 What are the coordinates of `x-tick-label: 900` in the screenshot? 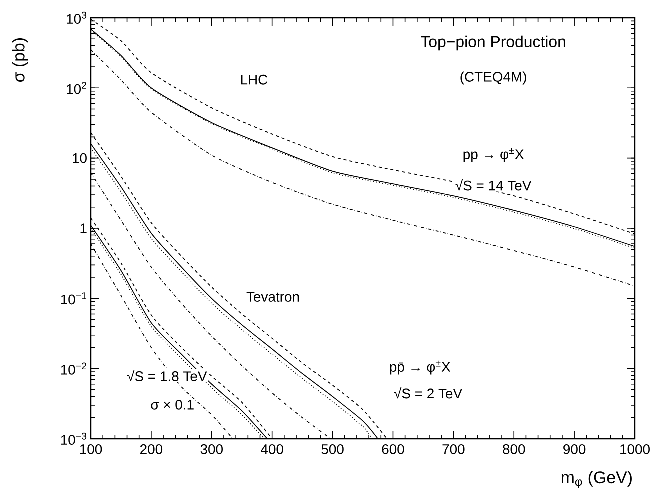 It's located at (575, 449).